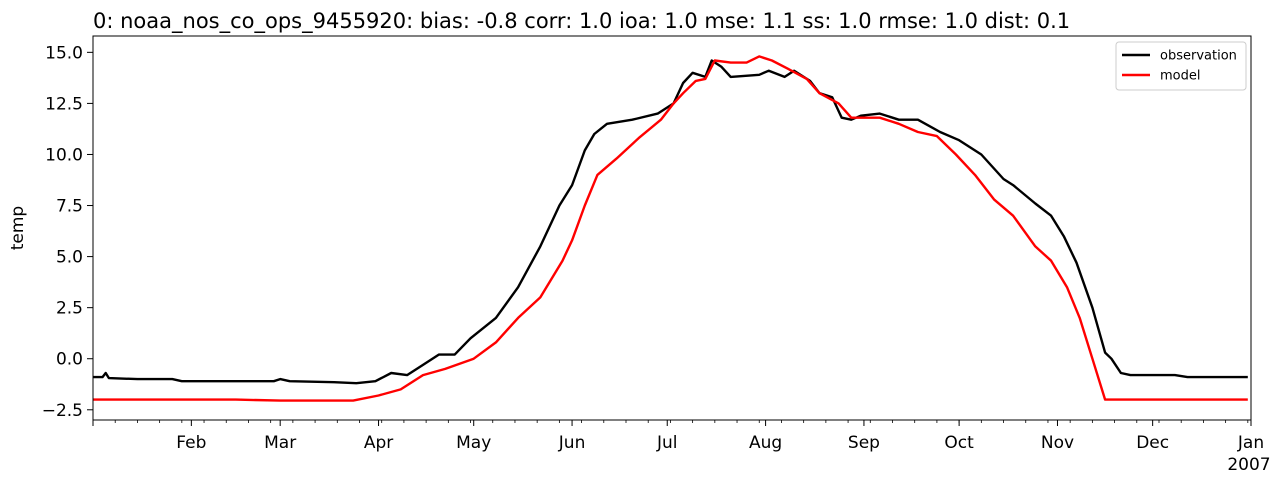 This screenshot has width=1288, height=482. Describe the element at coordinates (67, 232) in the screenshot. I see `y-axis-ticks: −2.5 0.0 2.5 5.0 7.5 10.0 12.5 15.0` at that location.